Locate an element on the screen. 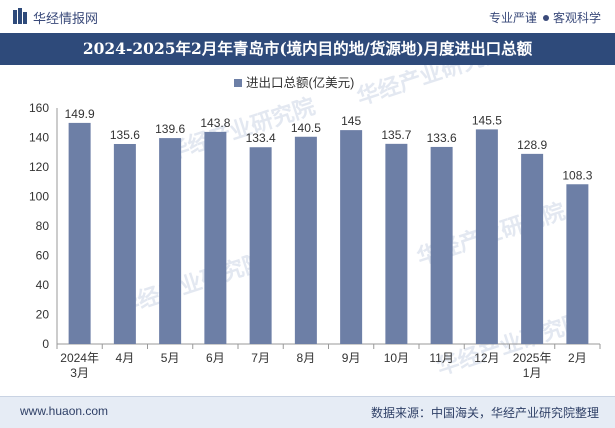 The image size is (615, 428). bar-value-label-8: 133.6 is located at coordinates (442, 138).